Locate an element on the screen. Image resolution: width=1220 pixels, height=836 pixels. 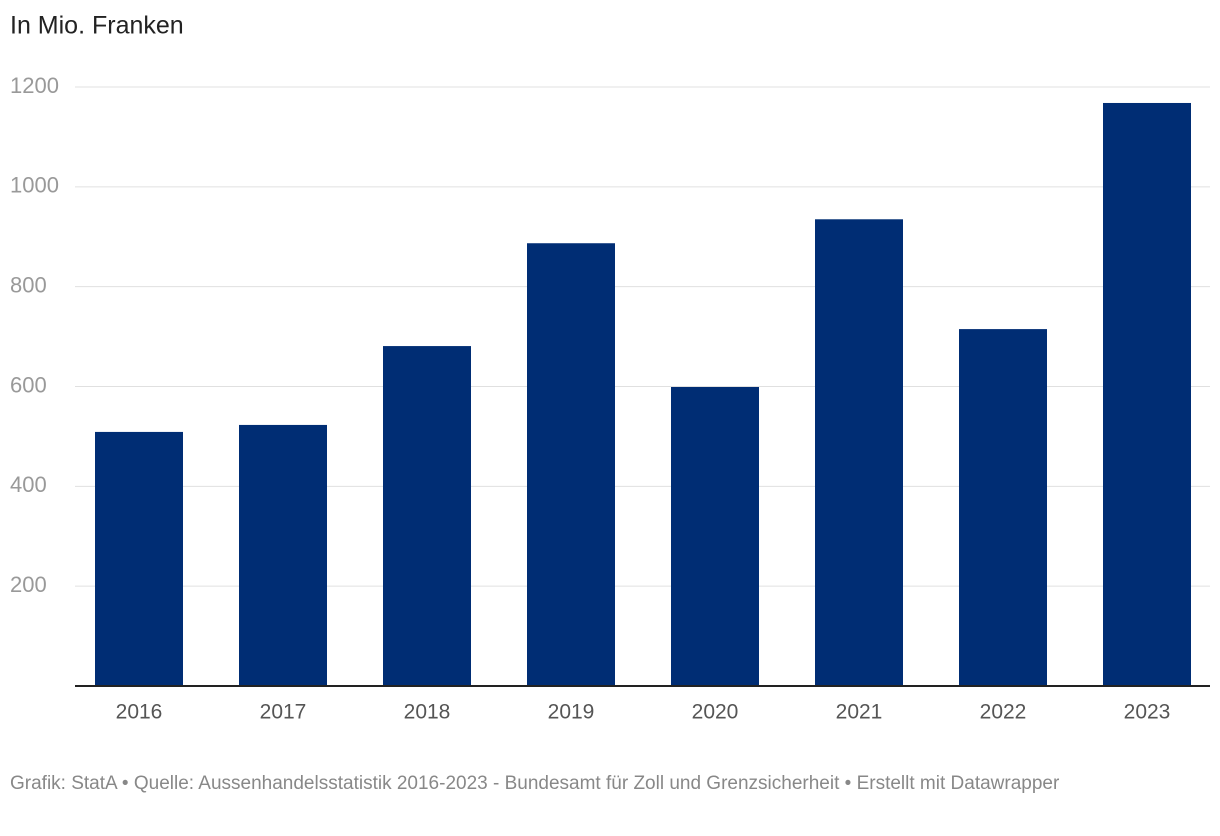
y-tick-label: 600 is located at coordinates (28, 384).